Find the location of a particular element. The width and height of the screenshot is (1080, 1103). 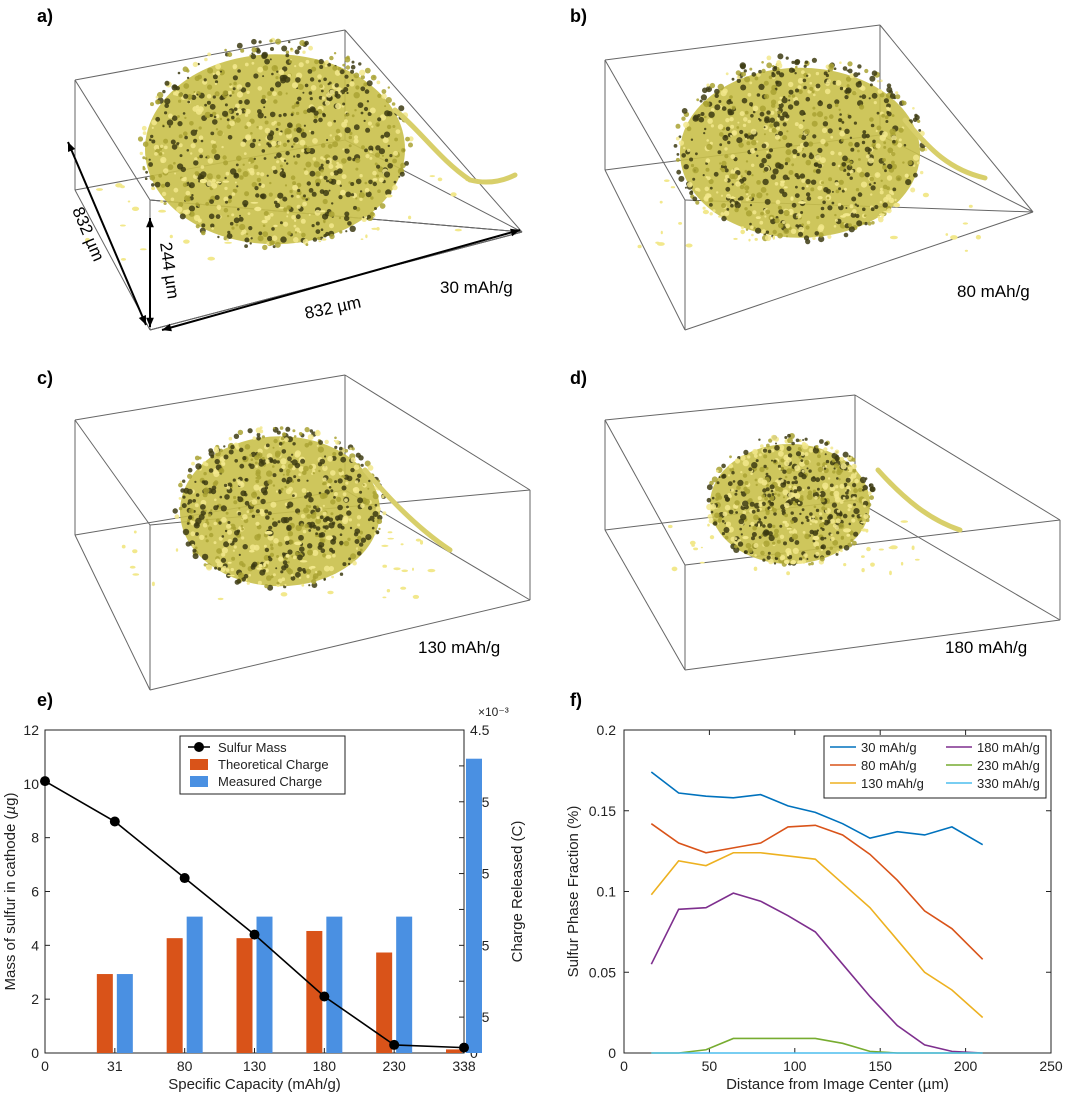

y-tick-label-f: 0.2 is located at coordinates (607, 730).